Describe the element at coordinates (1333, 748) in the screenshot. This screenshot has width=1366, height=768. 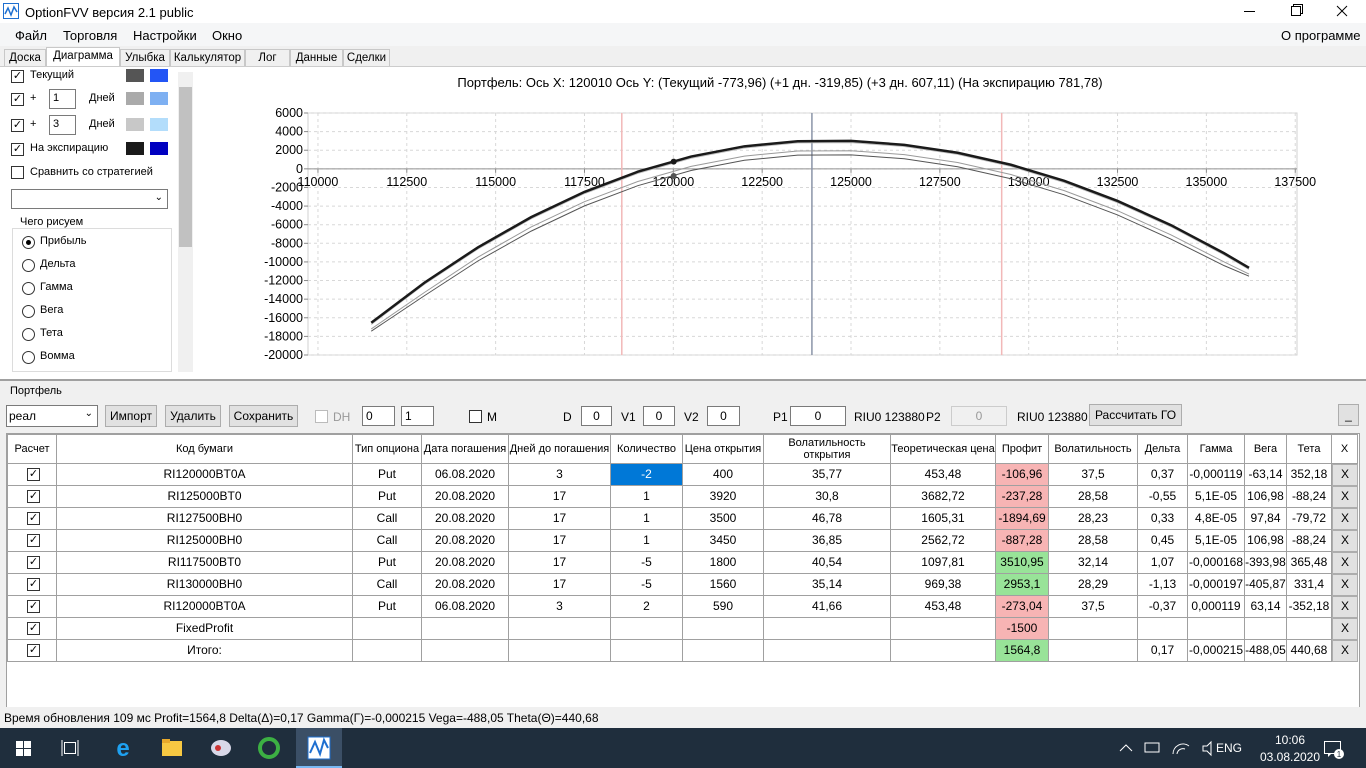
I see `notifications: 1` at that location.